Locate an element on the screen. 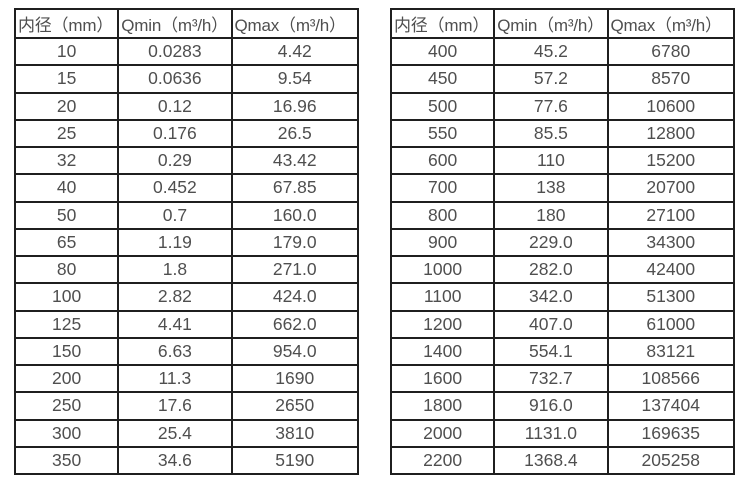 This screenshot has width=750, height=483. table-cell: 500 is located at coordinates (442, 106).